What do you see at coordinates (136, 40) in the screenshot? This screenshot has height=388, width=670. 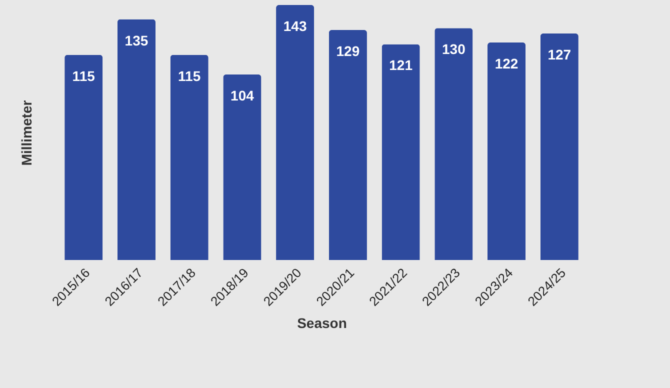 I see `data-label: 135` at bounding box center [136, 40].